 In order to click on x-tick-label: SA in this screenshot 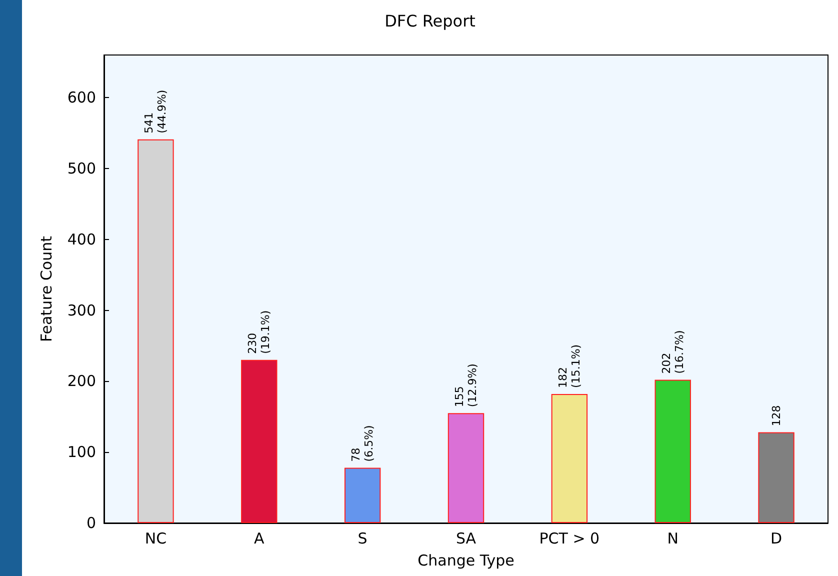, I will do `click(466, 539)`.